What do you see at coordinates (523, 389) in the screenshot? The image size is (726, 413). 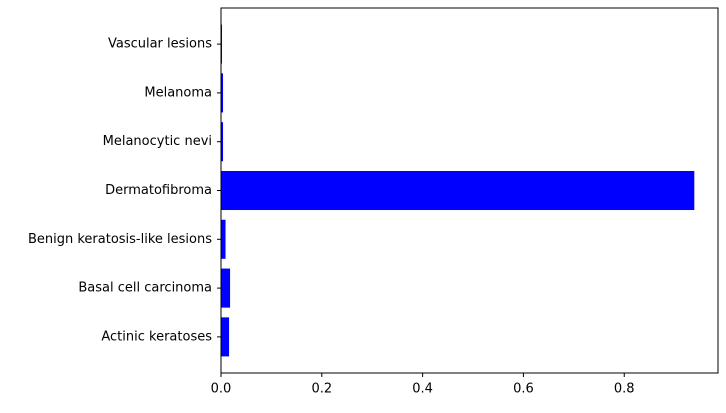 I see `x-tick-label: 0.6` at bounding box center [523, 389].